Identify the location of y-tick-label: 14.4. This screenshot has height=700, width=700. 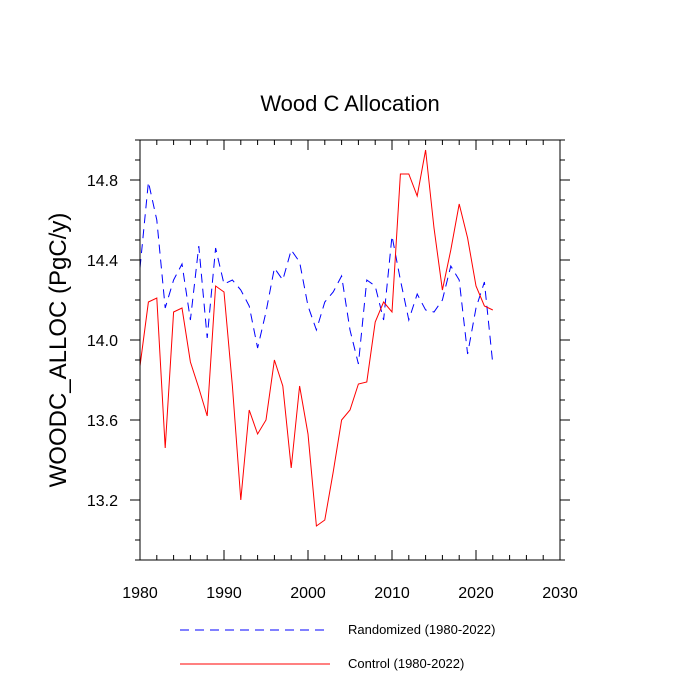
(102, 261).